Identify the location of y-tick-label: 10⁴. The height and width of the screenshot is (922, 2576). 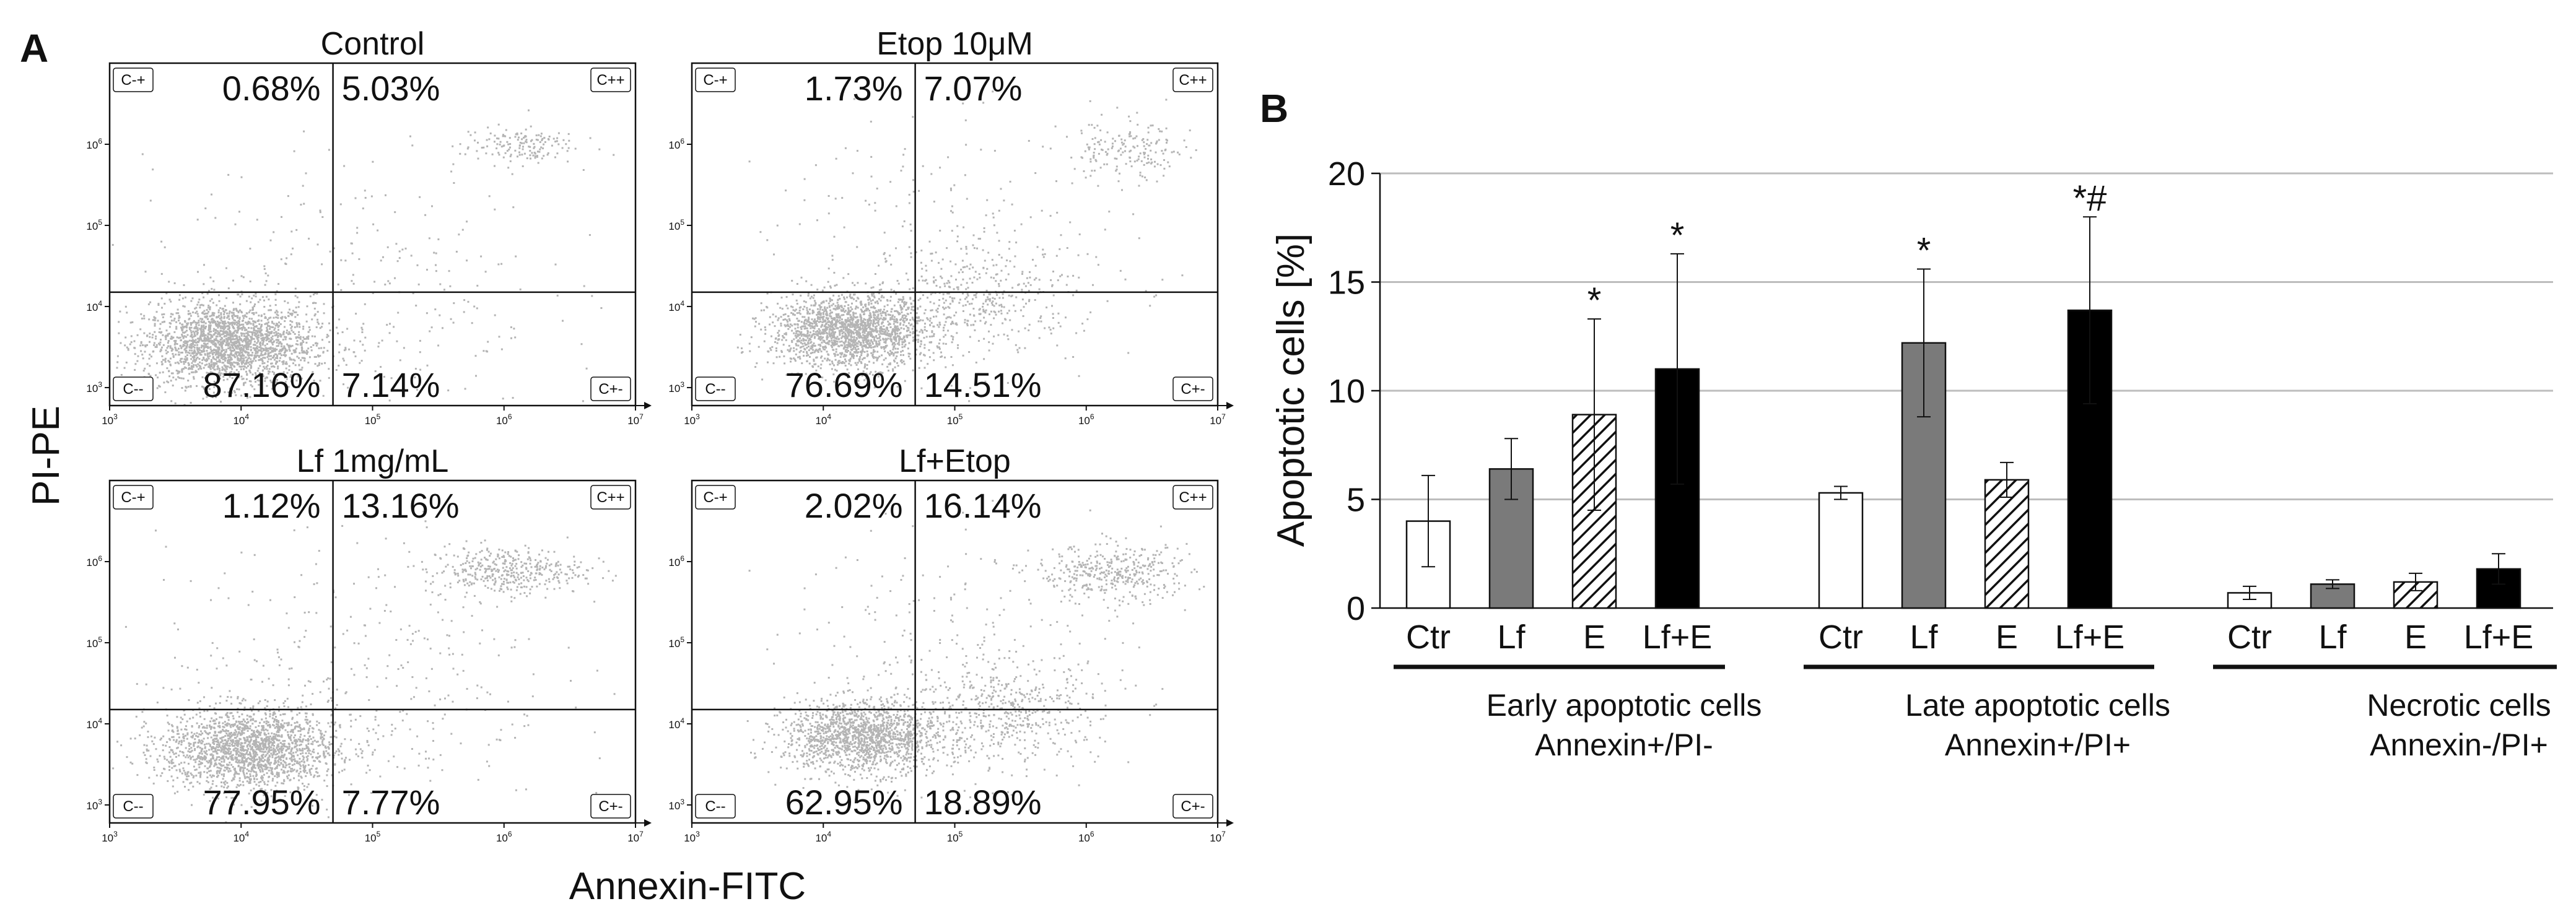
(676, 306).